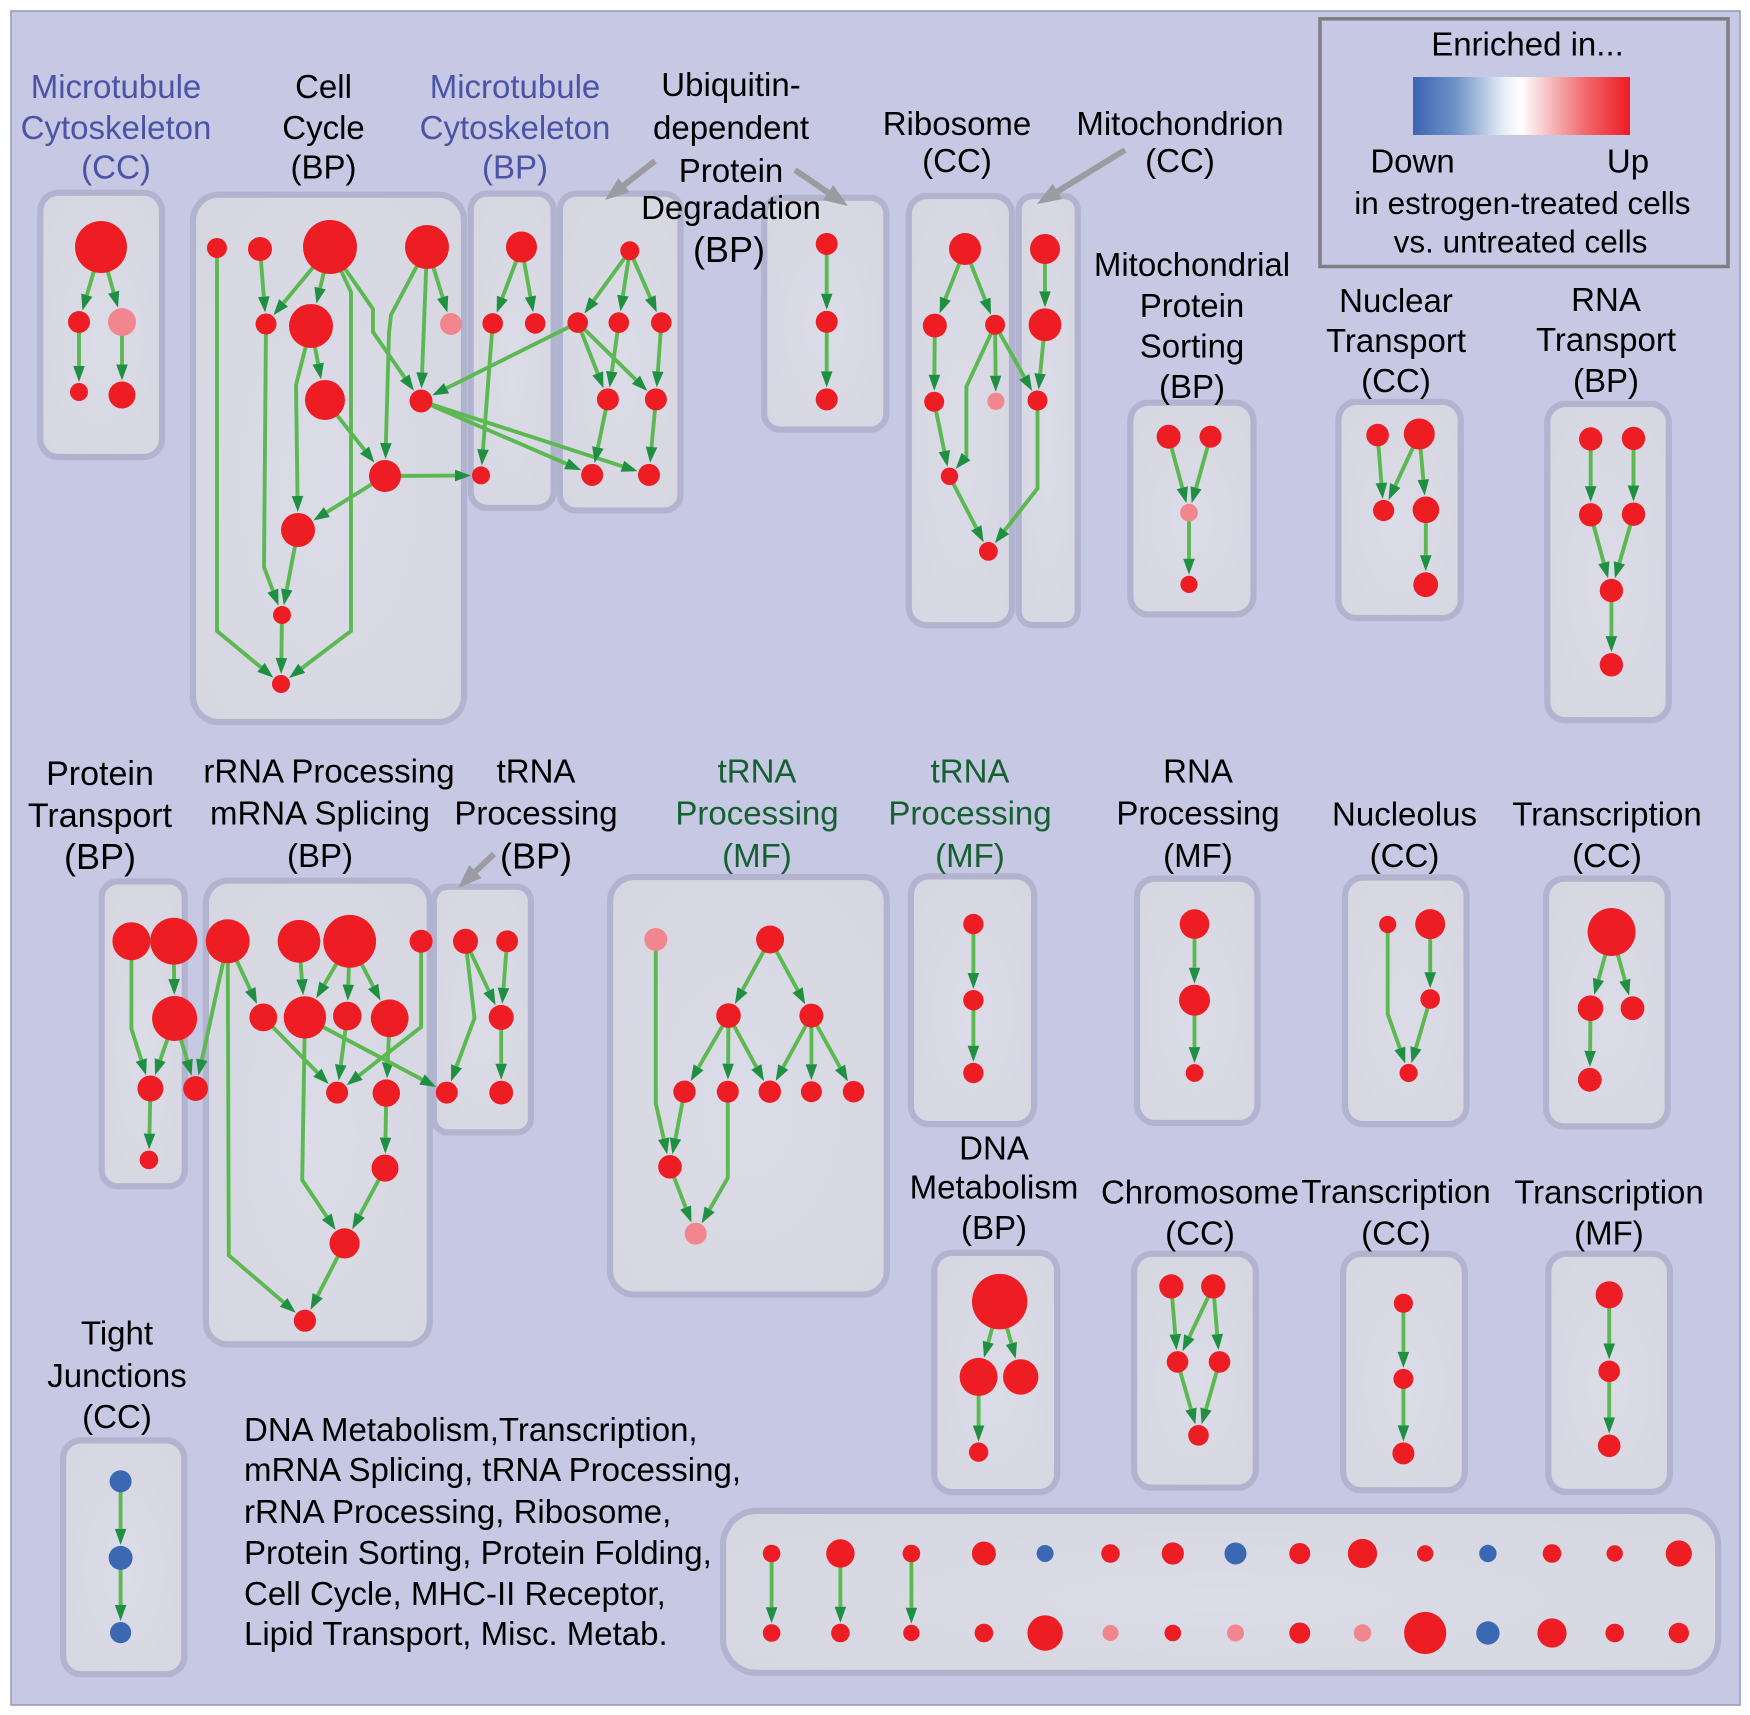 The width and height of the screenshot is (1750, 1715). What do you see at coordinates (471, 1429) in the screenshot?
I see `svg-text: DNA Metabolism,Transcription,` at bounding box center [471, 1429].